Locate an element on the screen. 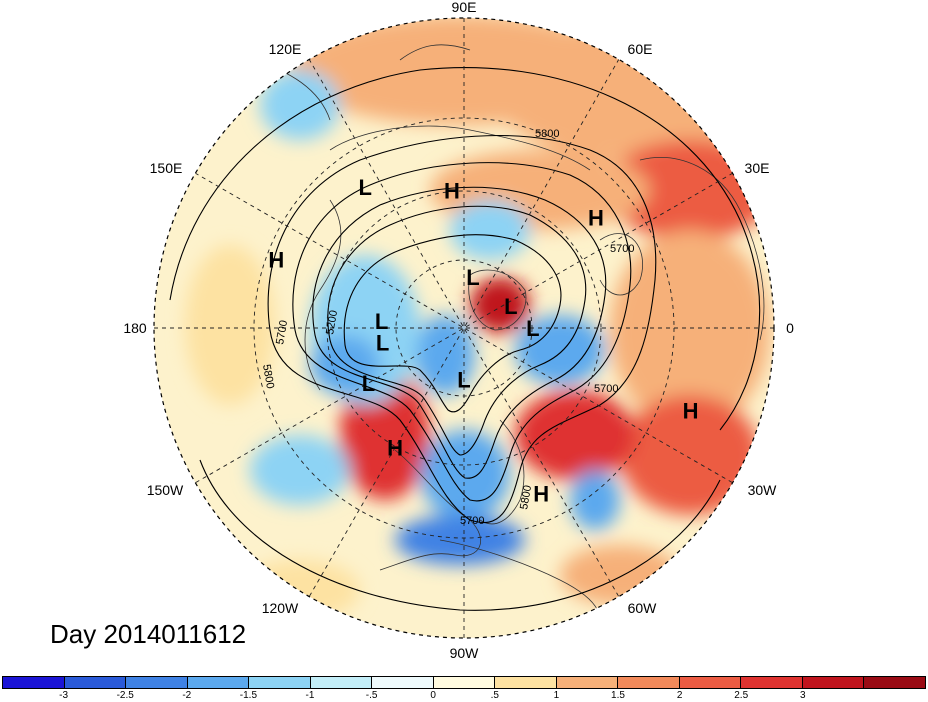 The width and height of the screenshot is (928, 702). colorbar-tick-label: 2 is located at coordinates (679, 695).